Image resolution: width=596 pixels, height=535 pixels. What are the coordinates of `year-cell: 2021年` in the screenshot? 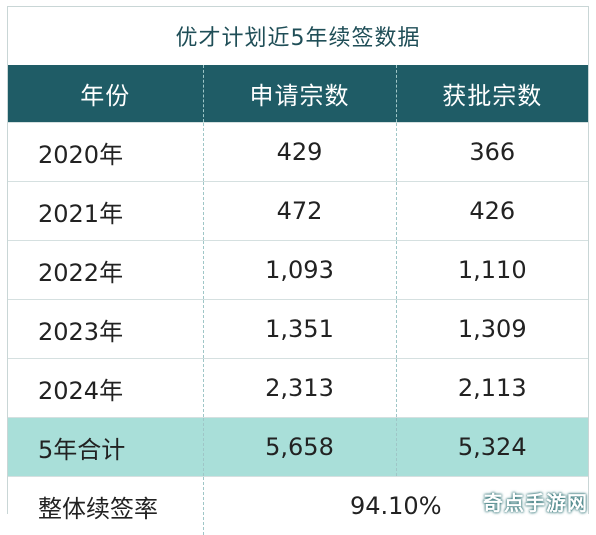 It's located at (105, 211).